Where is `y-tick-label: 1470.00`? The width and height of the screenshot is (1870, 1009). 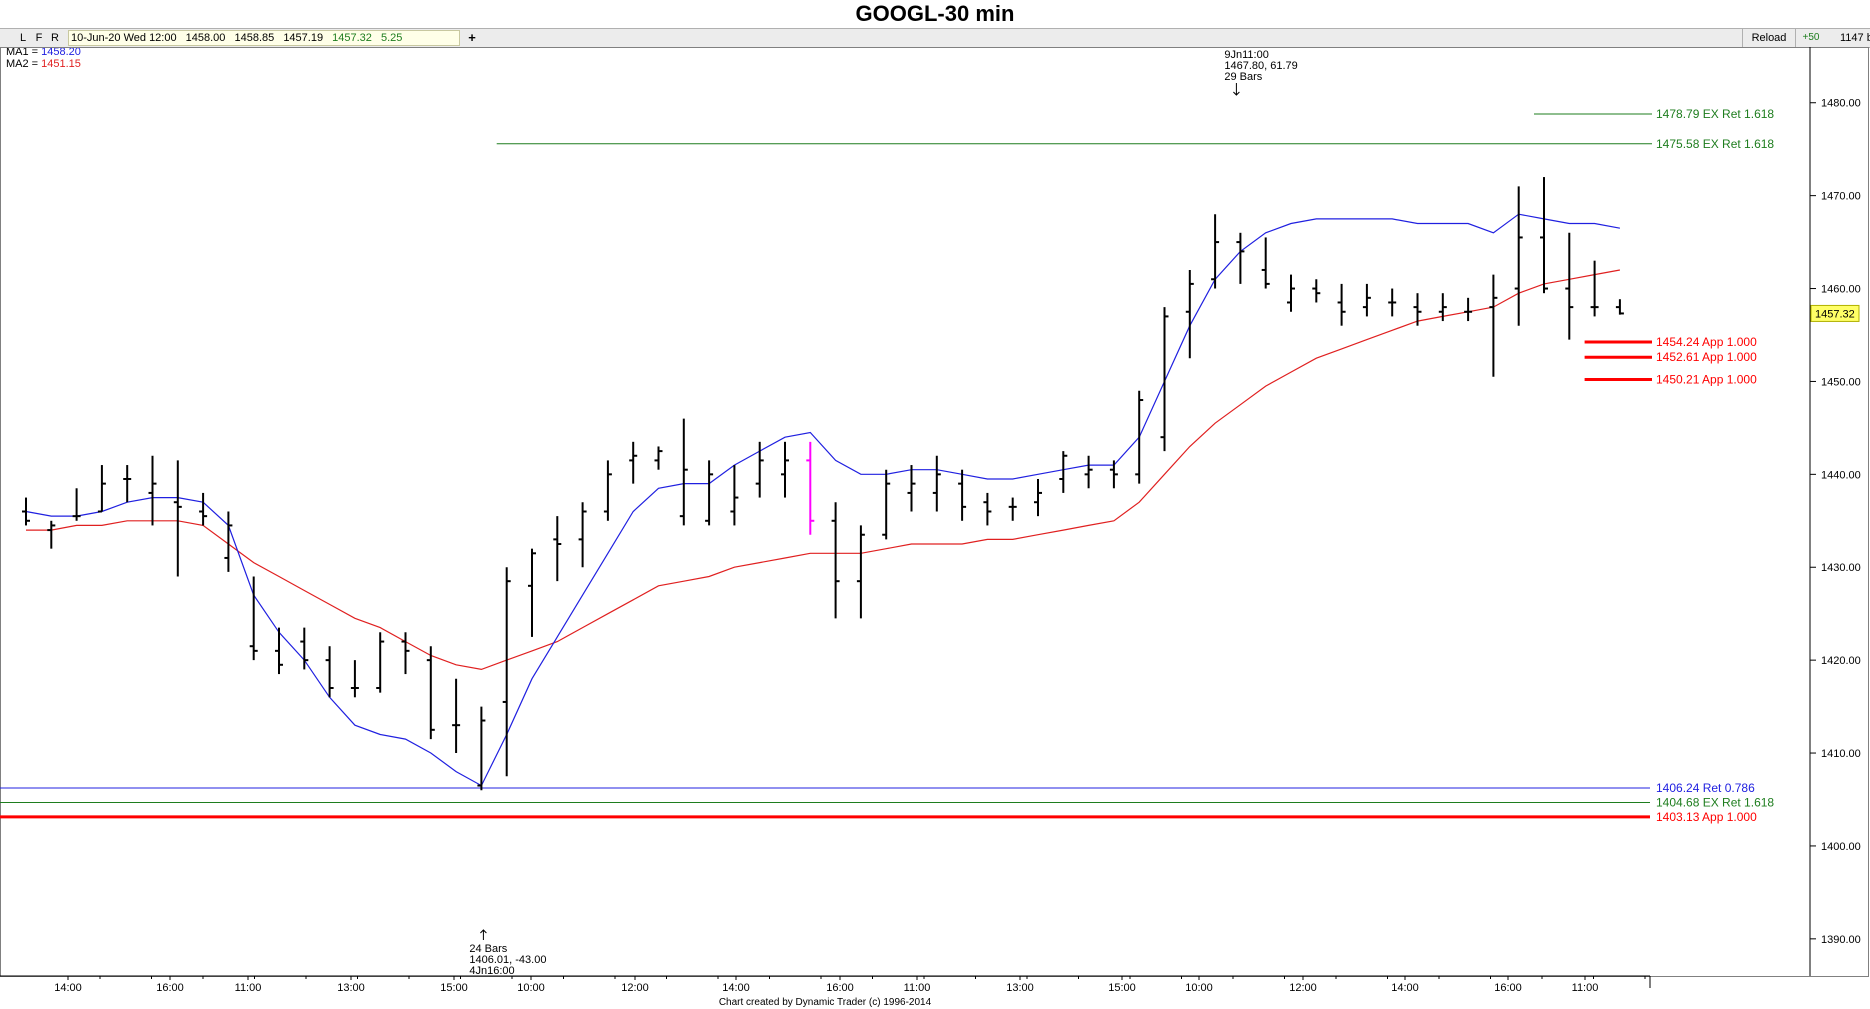 y-tick-label: 1470.00 is located at coordinates (1841, 197).